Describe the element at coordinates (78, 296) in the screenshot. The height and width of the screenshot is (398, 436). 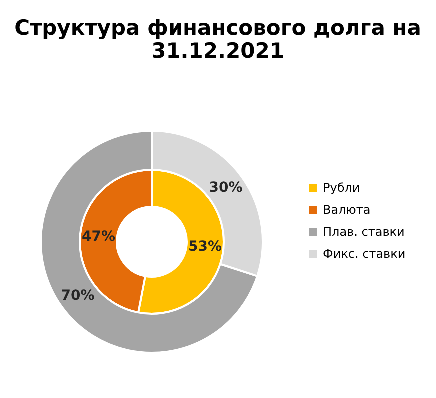
I see `data-label: 70%` at that location.